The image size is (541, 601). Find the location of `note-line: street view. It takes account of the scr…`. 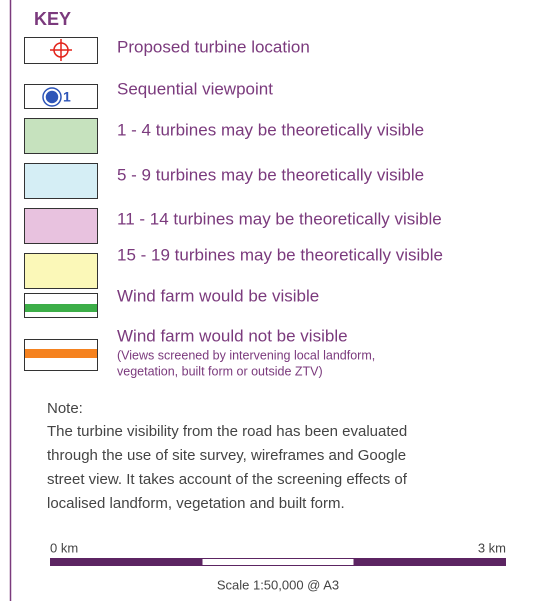

note-line: street view. It takes account of the scr… is located at coordinates (227, 479).